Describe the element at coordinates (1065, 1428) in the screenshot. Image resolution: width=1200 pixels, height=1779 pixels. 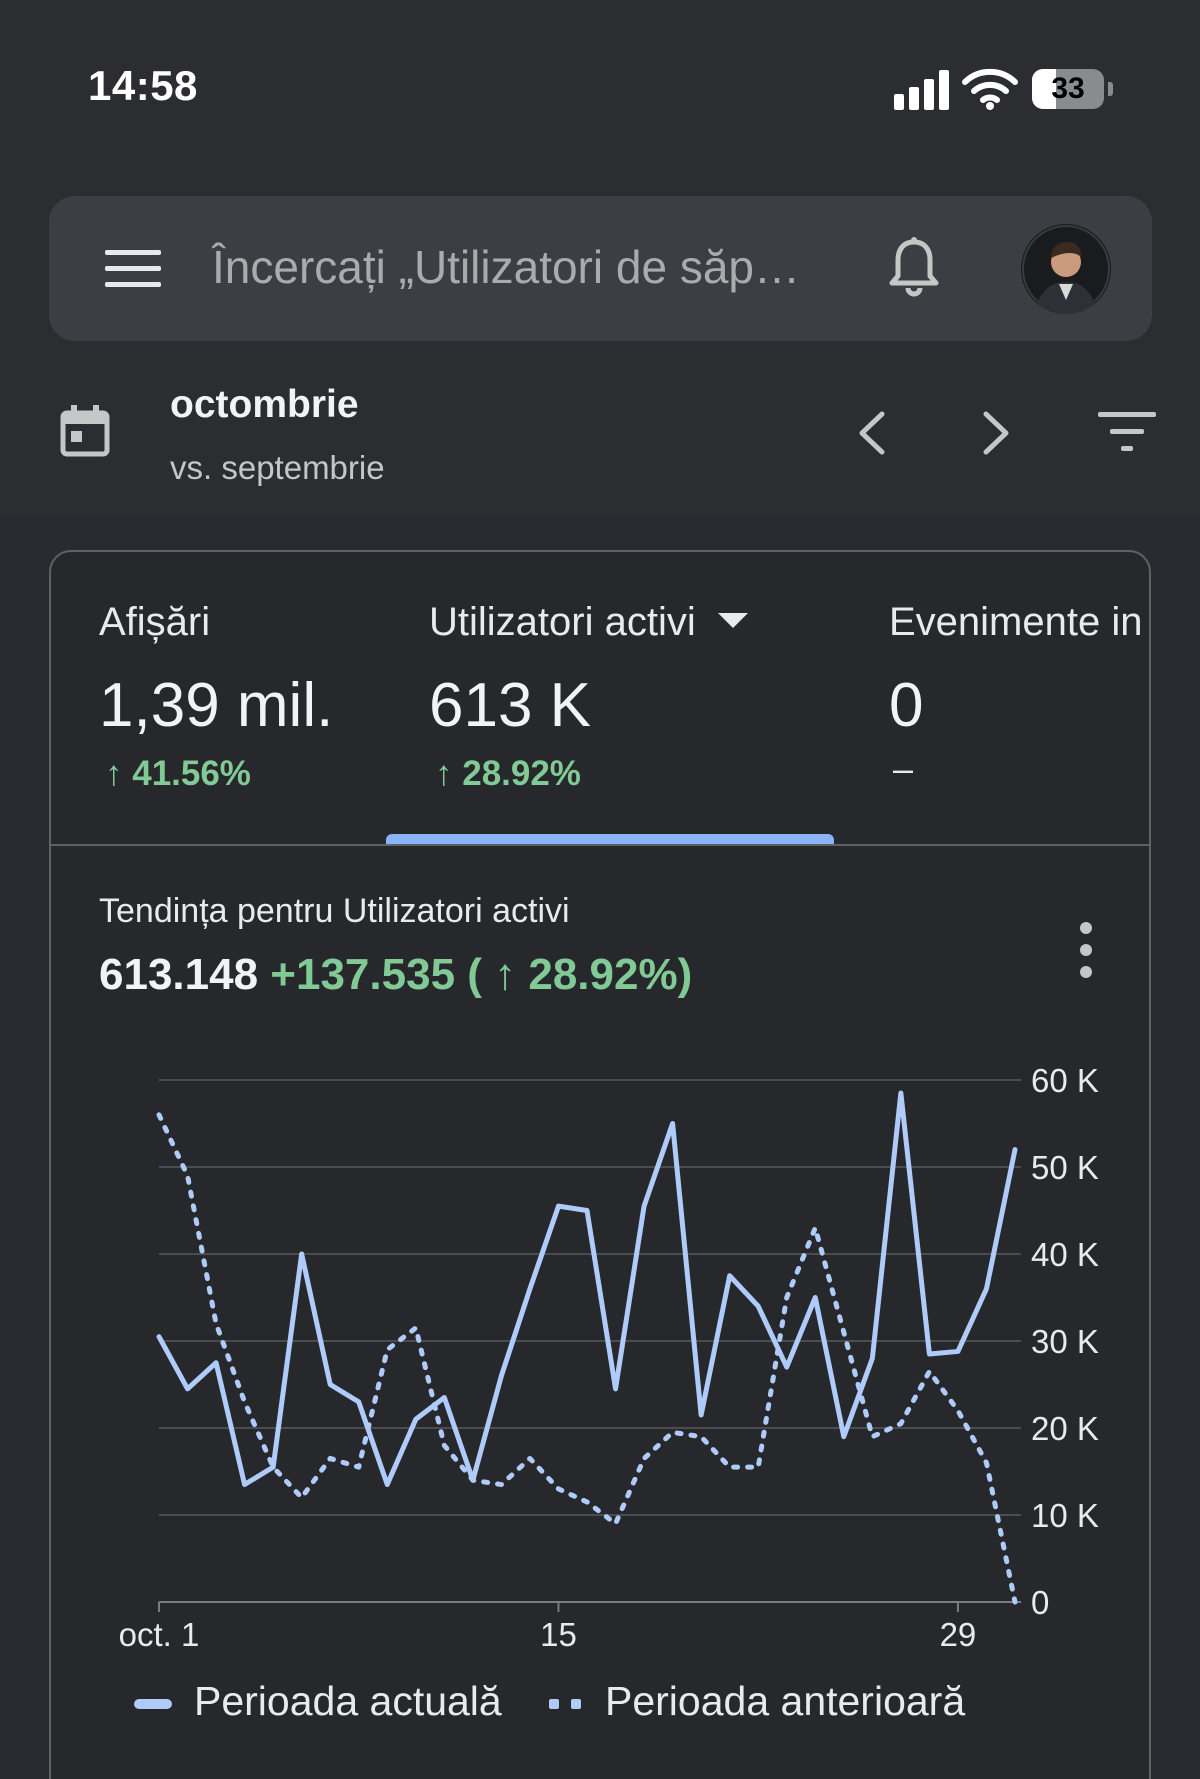
I see `y-tick-label: 20 K` at that location.